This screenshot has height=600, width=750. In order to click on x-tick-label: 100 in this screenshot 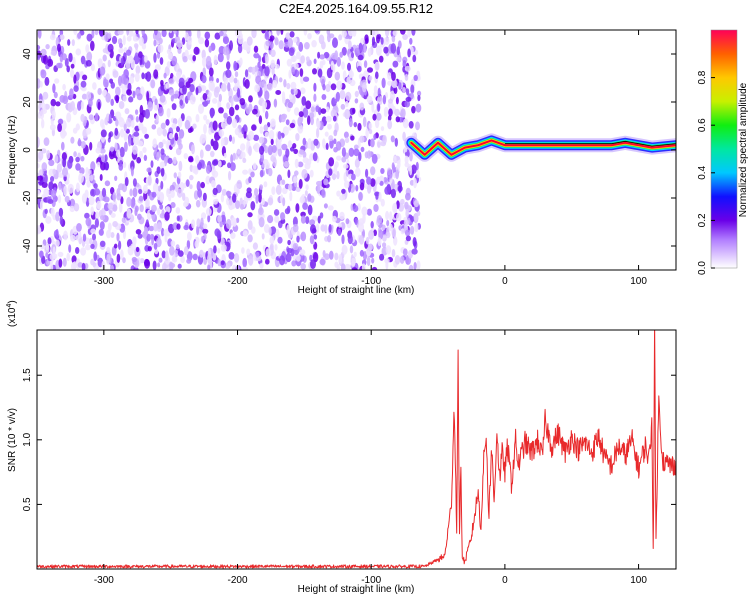, I will do `click(638, 580)`.